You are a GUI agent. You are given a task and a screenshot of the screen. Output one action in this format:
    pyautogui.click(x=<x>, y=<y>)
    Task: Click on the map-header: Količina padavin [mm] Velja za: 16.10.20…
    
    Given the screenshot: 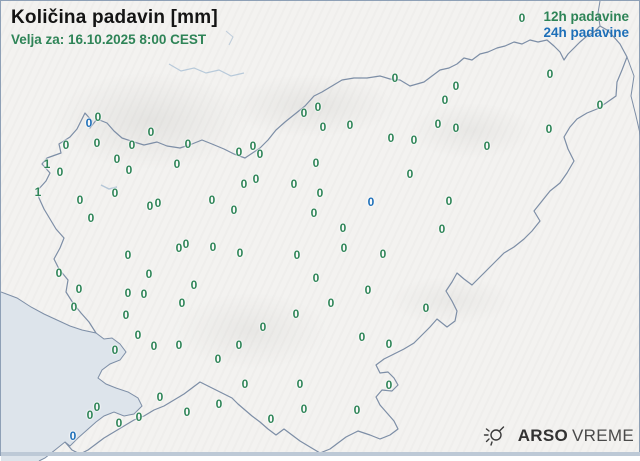 What is the action you would take?
    pyautogui.click(x=114, y=27)
    